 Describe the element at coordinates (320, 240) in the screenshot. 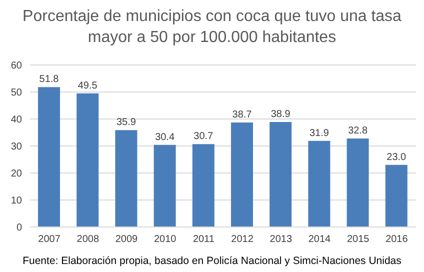

I see `x-tick-label: 2014` at that location.